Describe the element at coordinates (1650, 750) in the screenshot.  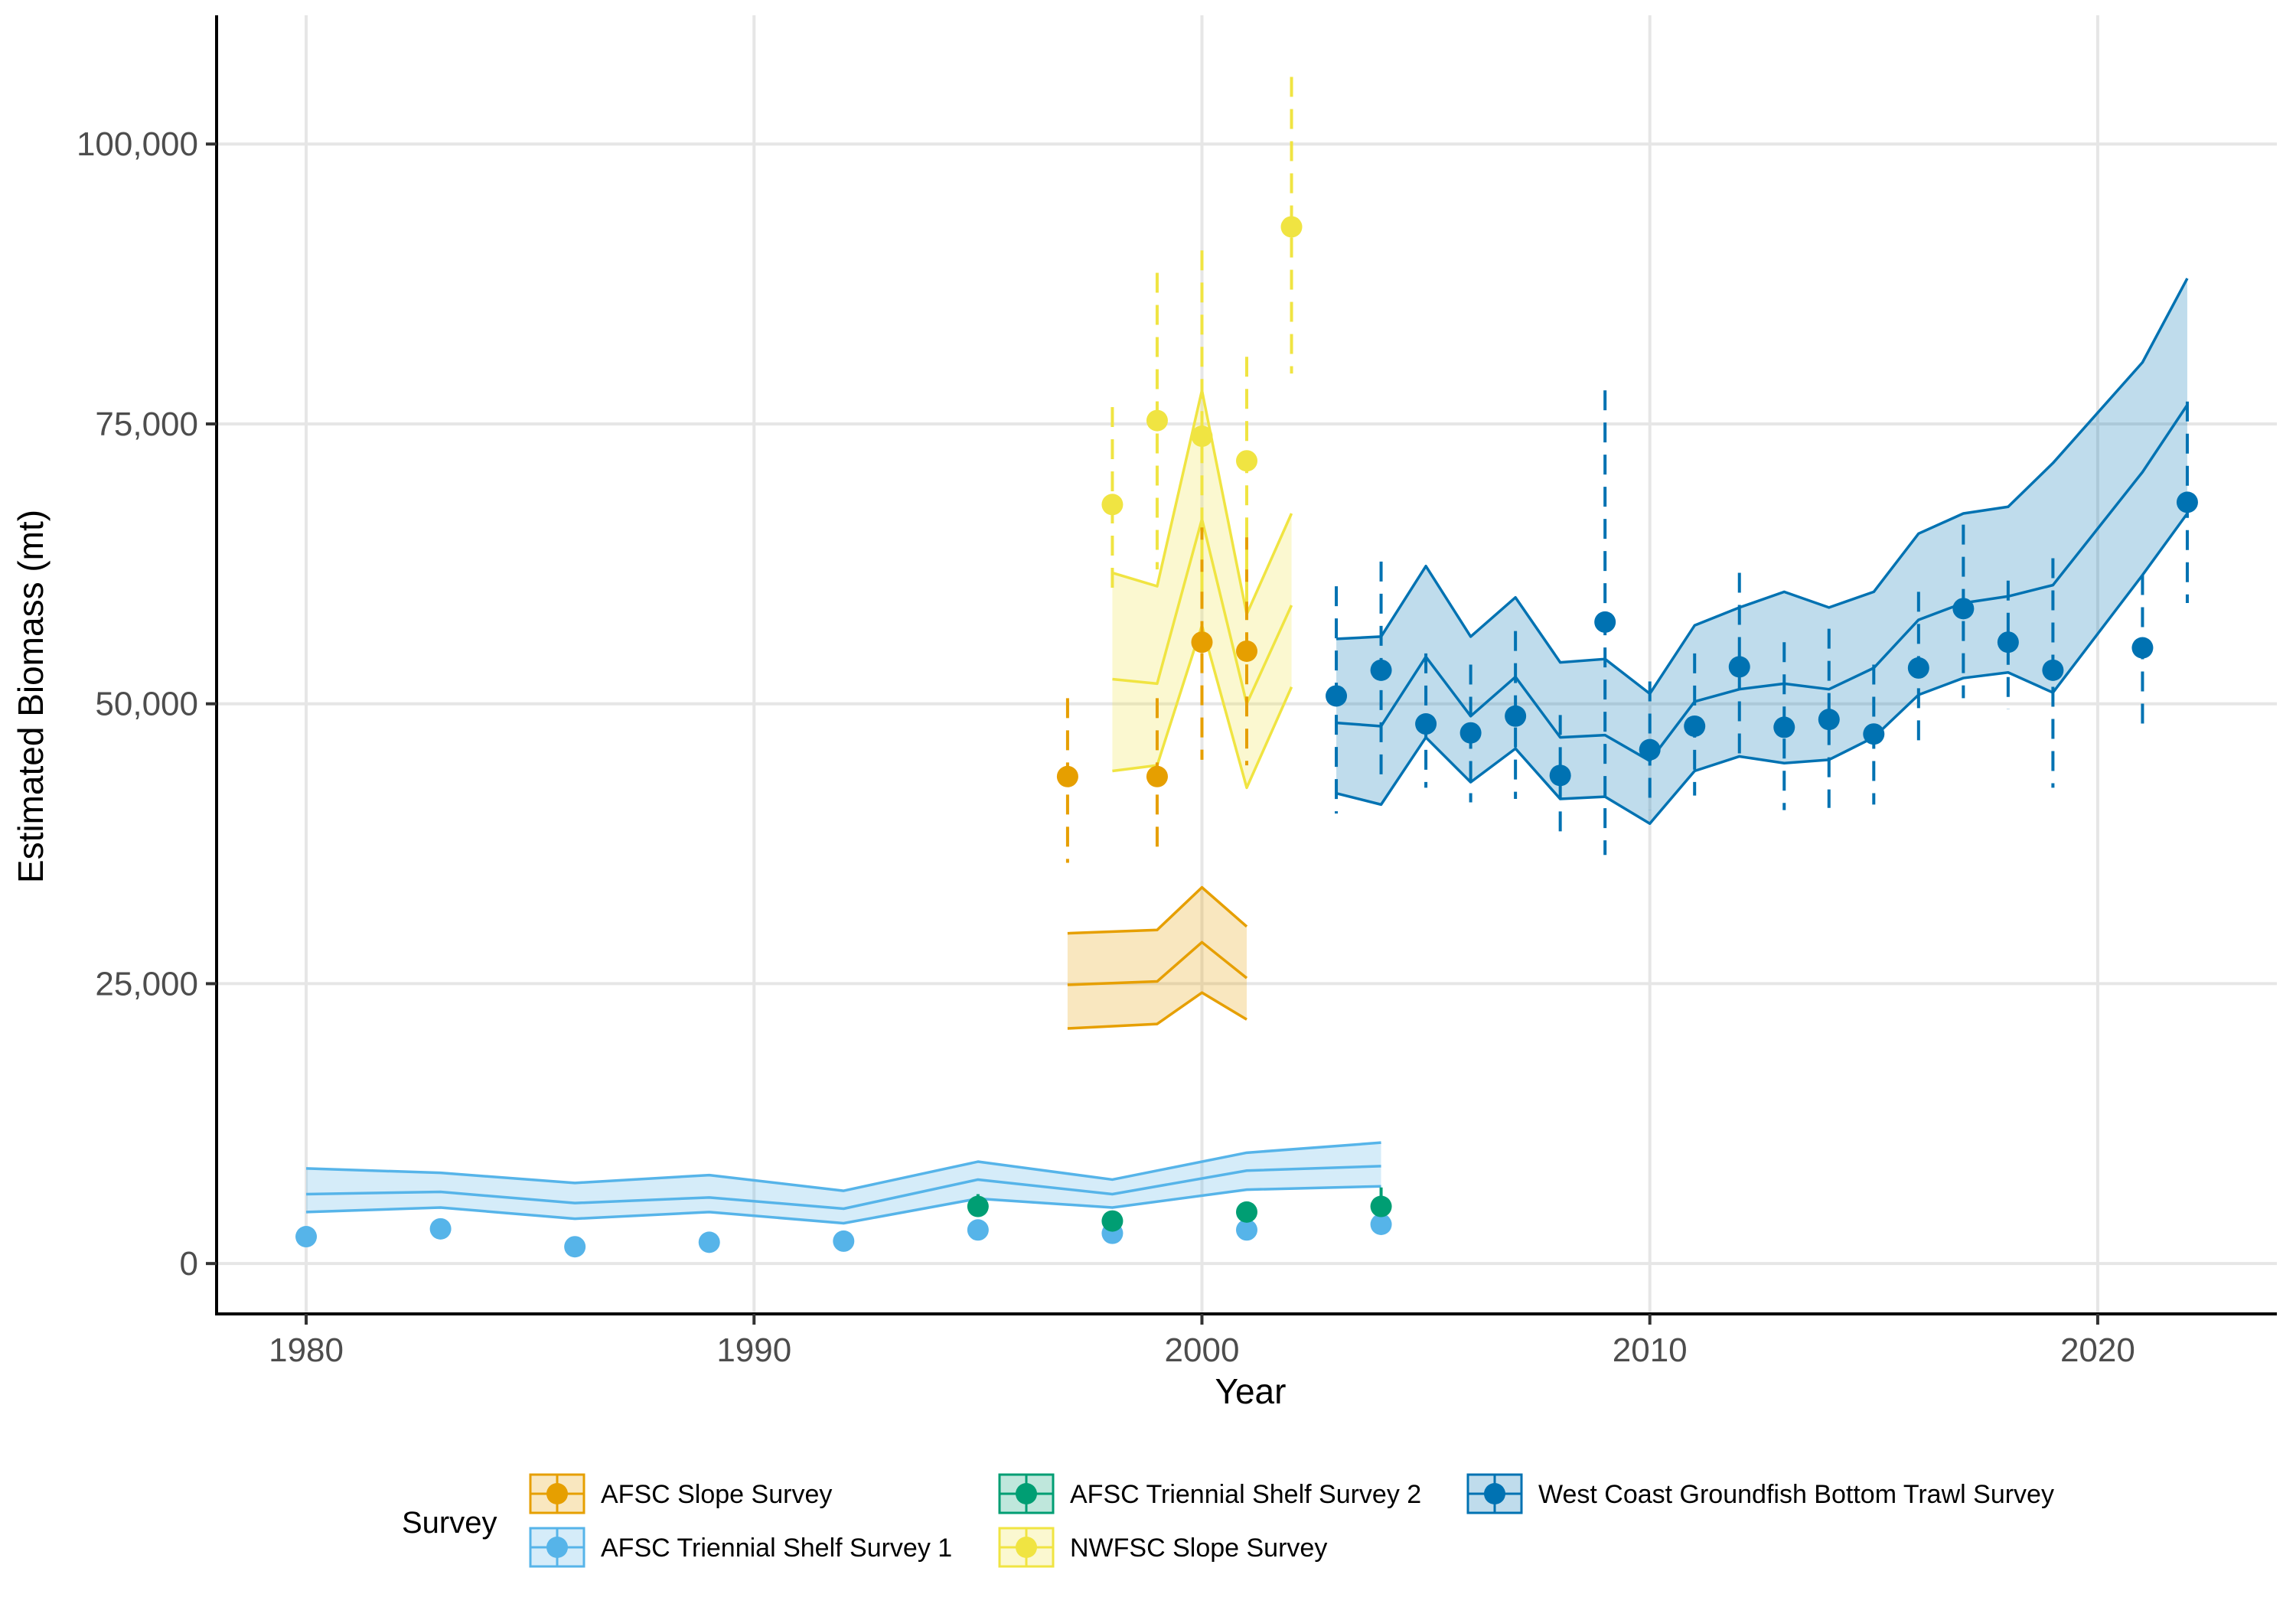
I see `west-coast-groundfish-bottom-trawl-survey-point-2010` at that location.